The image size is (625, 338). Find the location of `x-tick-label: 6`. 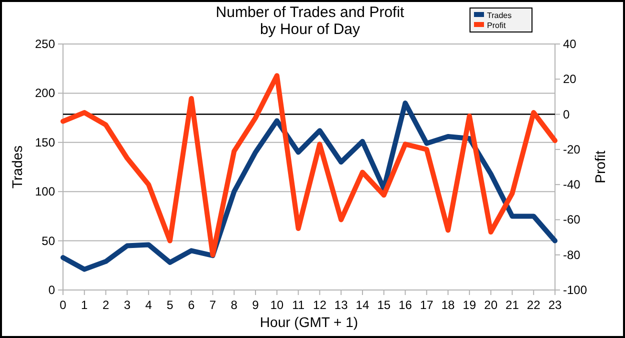

x-tick-label: 6 is located at coordinates (192, 305).